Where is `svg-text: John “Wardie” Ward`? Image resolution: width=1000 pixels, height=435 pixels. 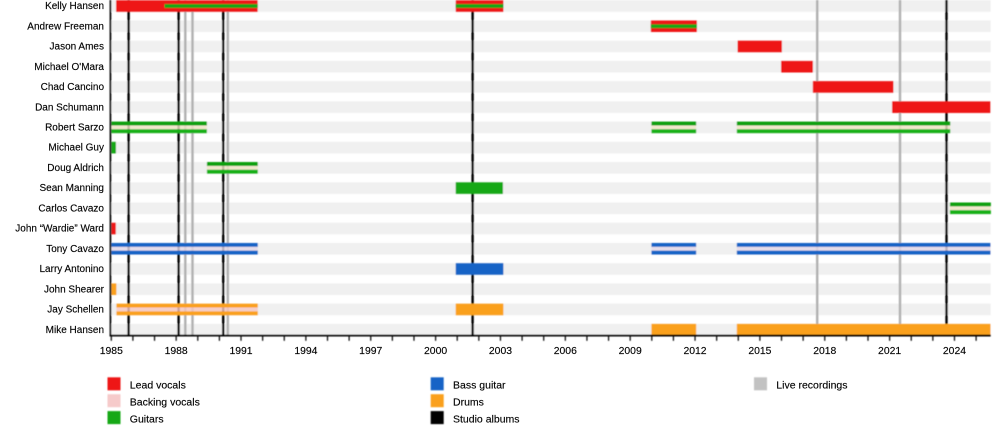 svg-text: John “Wardie” Ward is located at coordinates (59, 229).